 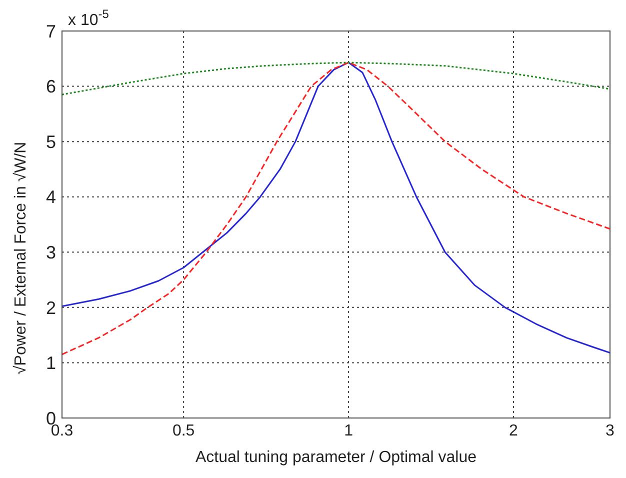 I want to click on y-tick-label: 4, so click(x=51, y=197).